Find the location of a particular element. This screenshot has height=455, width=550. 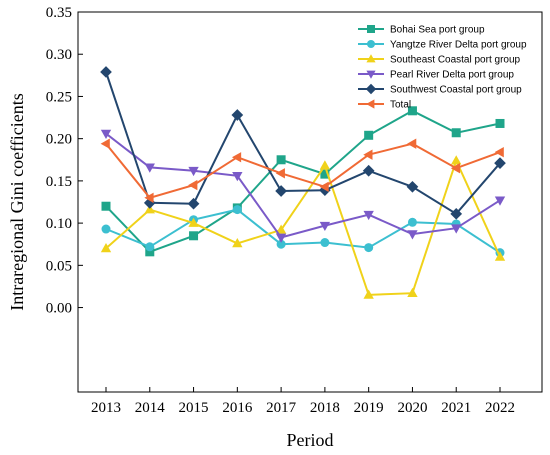

x-tick-label: 2018 is located at coordinates (325, 408).